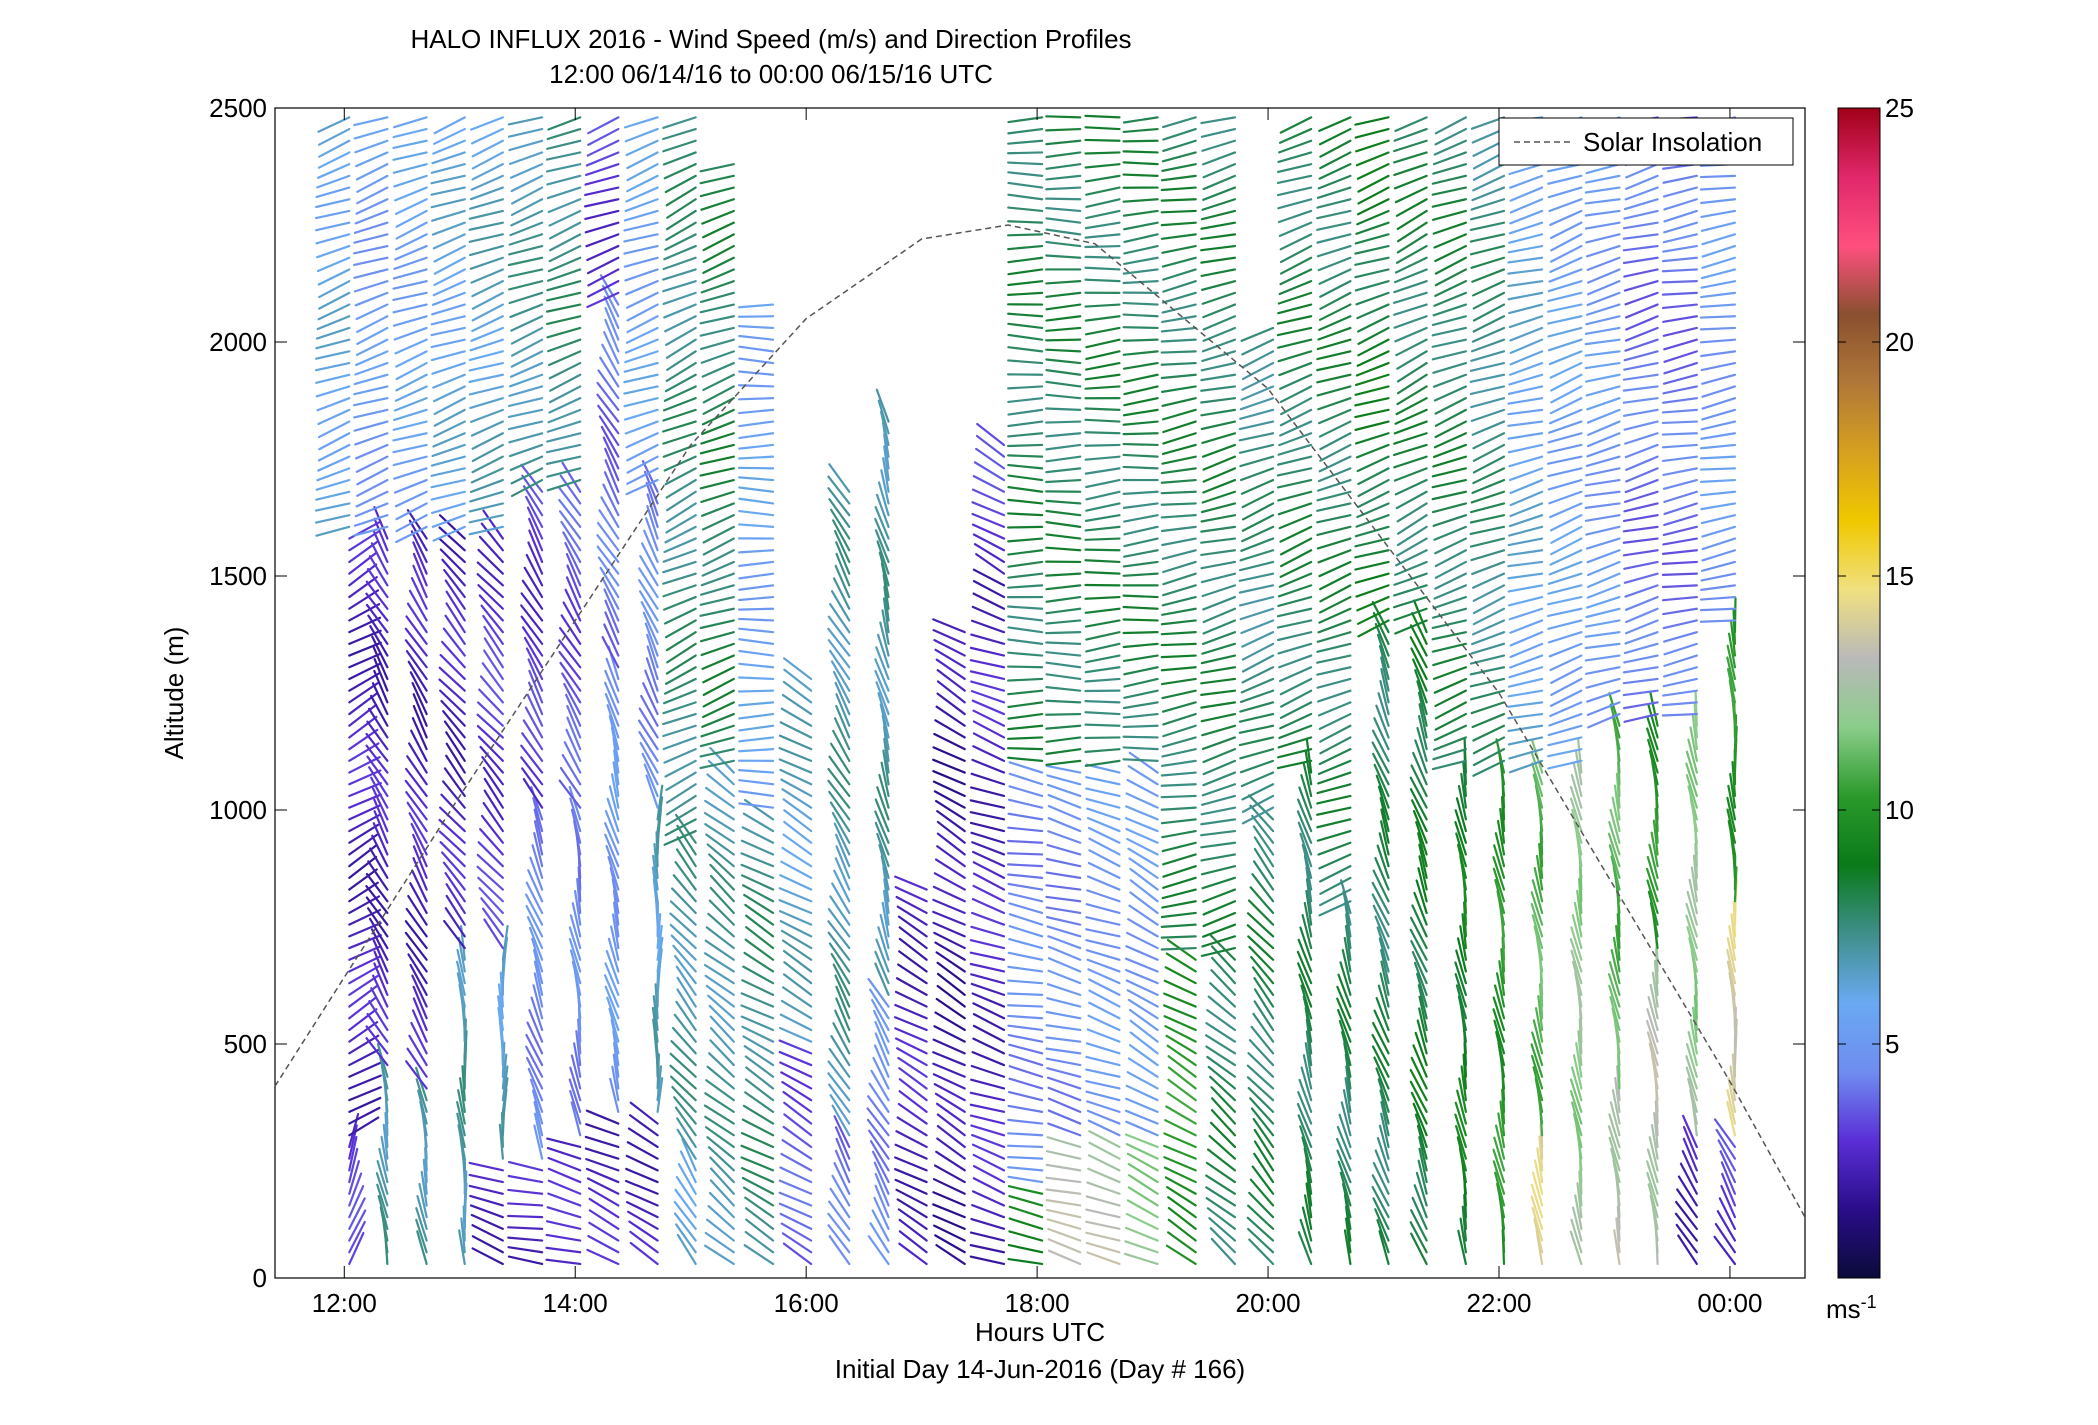 This screenshot has height=1425, width=2098. I want to click on colorbar-tick-label: 15, so click(1899, 576).